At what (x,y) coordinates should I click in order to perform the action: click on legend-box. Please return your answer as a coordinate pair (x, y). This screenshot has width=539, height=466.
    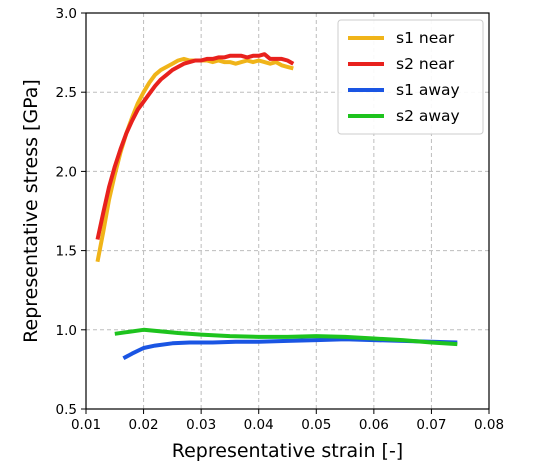
    Looking at the image, I should click on (410, 77).